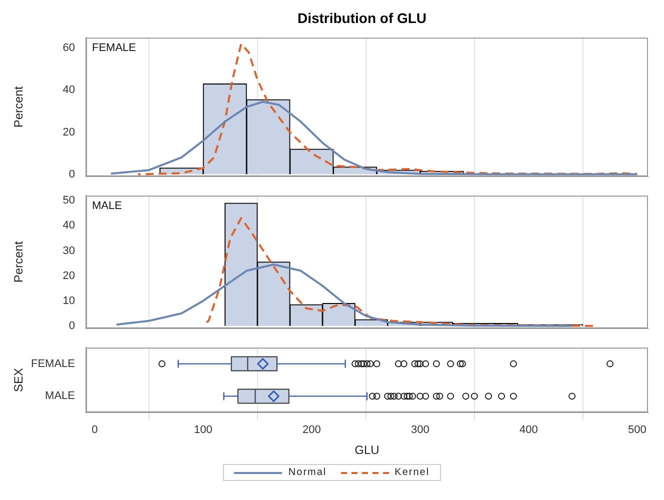 Image resolution: width=664 pixels, height=500 pixels. Describe the element at coordinates (60, 396) in the screenshot. I see `y-tick-label: MALE` at that location.